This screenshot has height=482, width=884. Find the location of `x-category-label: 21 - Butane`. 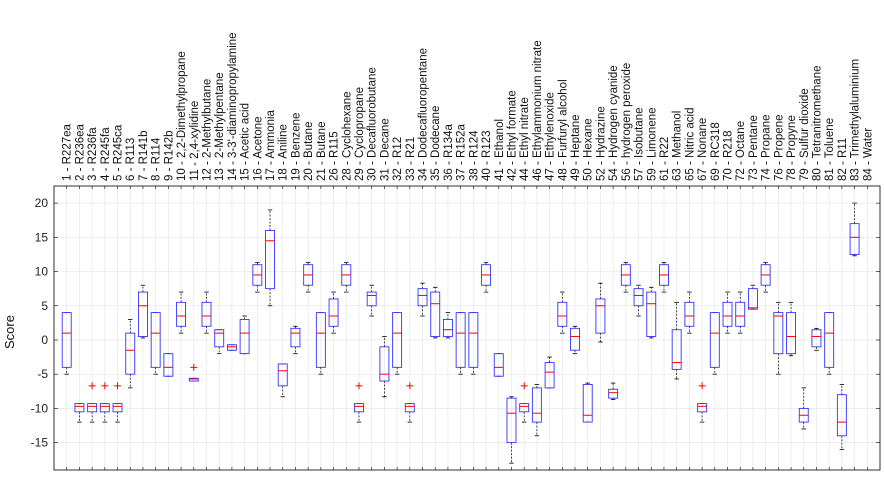

x-category-label: 21 - Butane is located at coordinates (322, 151).